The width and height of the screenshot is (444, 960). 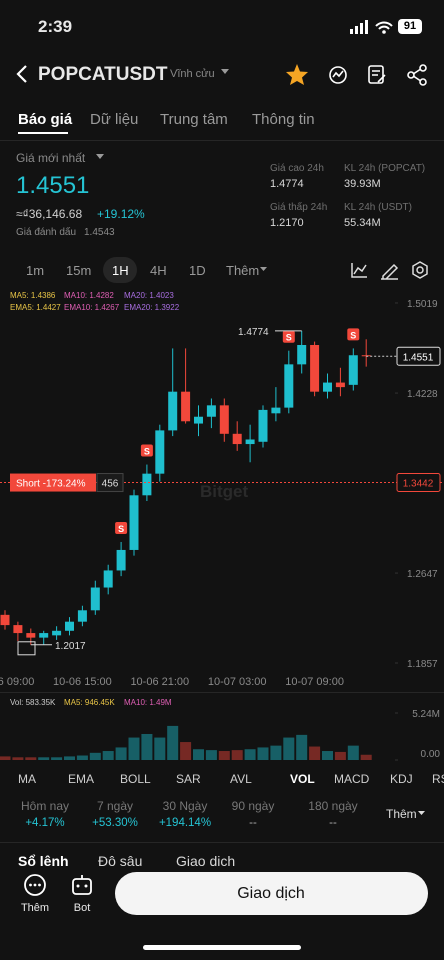 I want to click on last-price-tag, so click(x=418, y=356).